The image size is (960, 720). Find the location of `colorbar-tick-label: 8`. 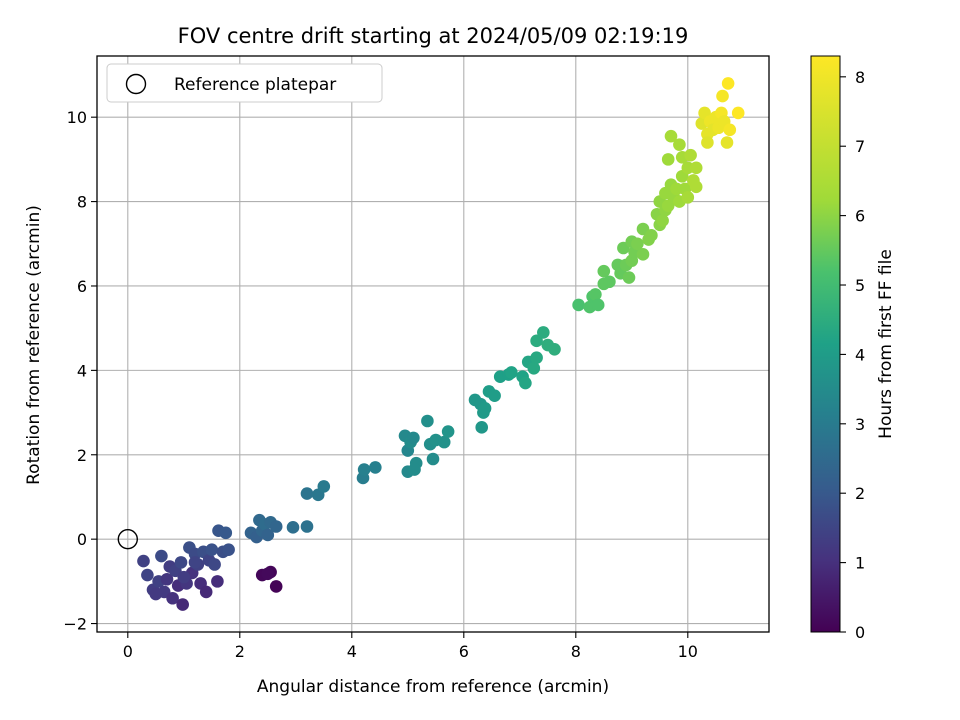

colorbar-tick-label: 8 is located at coordinates (860, 77).